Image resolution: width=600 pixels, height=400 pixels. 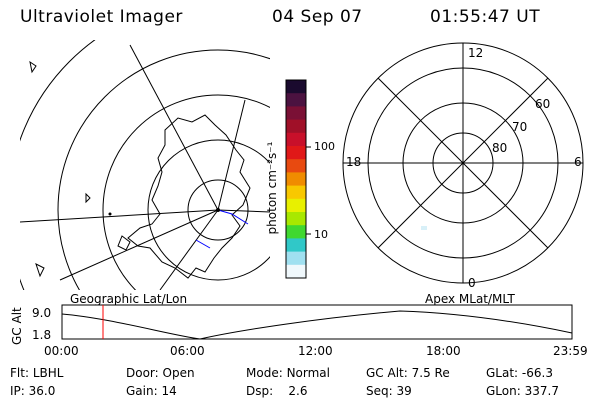 I want to click on colorbar-gradient, so click(x=296, y=179).